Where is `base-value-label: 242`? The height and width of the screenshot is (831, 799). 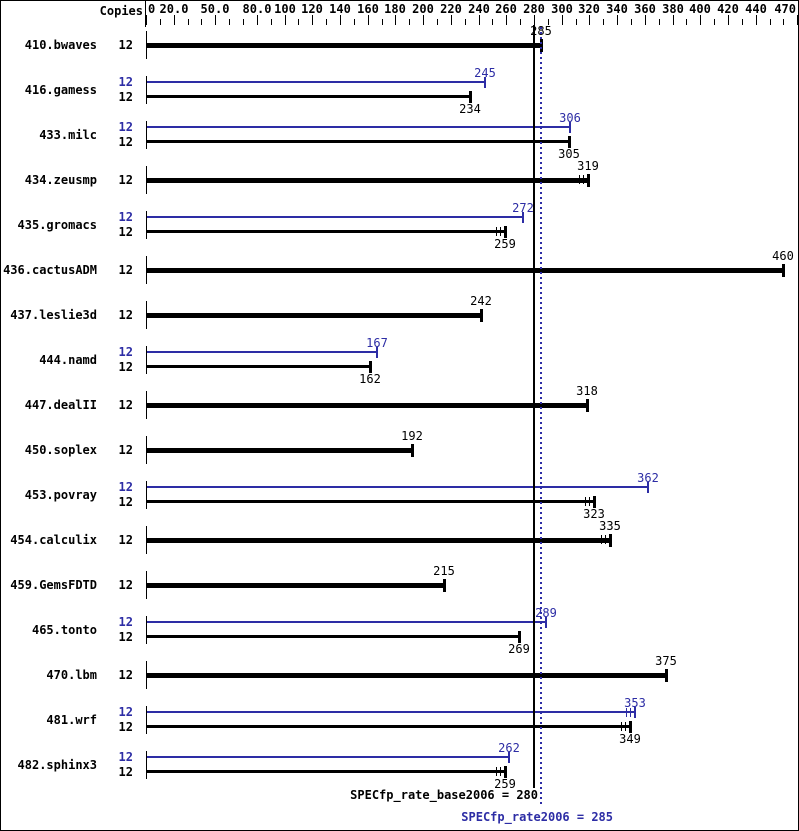
base-value-label: 242 is located at coordinates (481, 301).